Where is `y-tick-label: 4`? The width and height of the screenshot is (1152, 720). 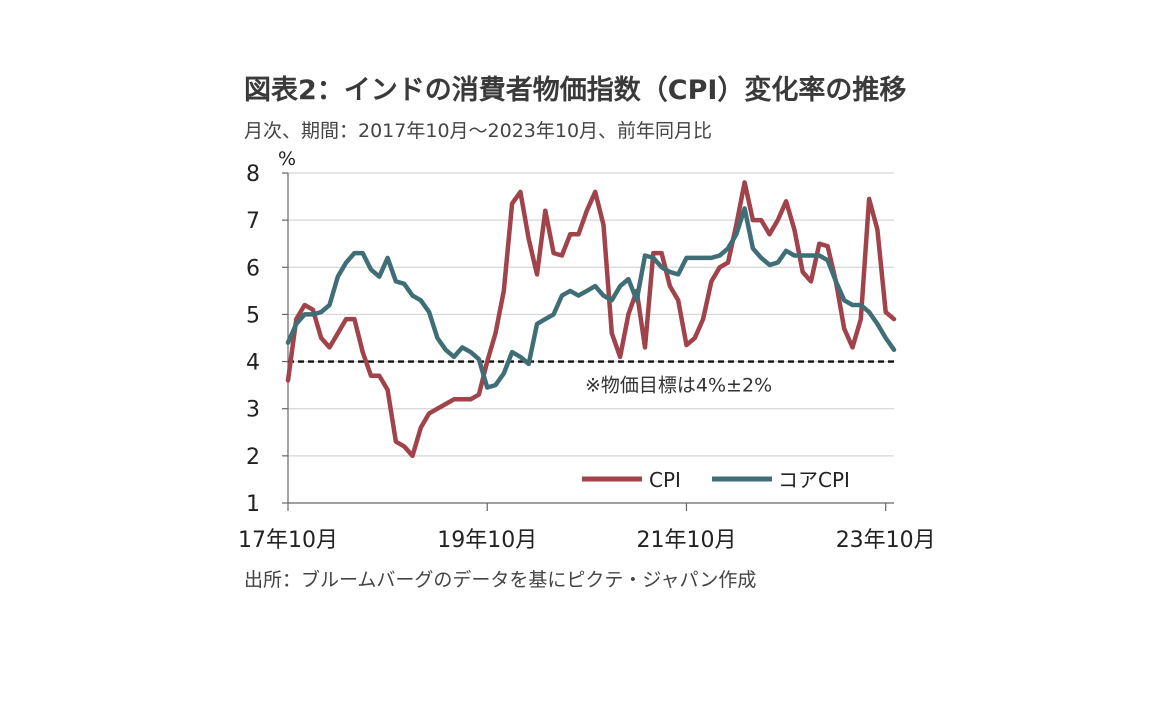
y-tick-label: 4 is located at coordinates (253, 363).